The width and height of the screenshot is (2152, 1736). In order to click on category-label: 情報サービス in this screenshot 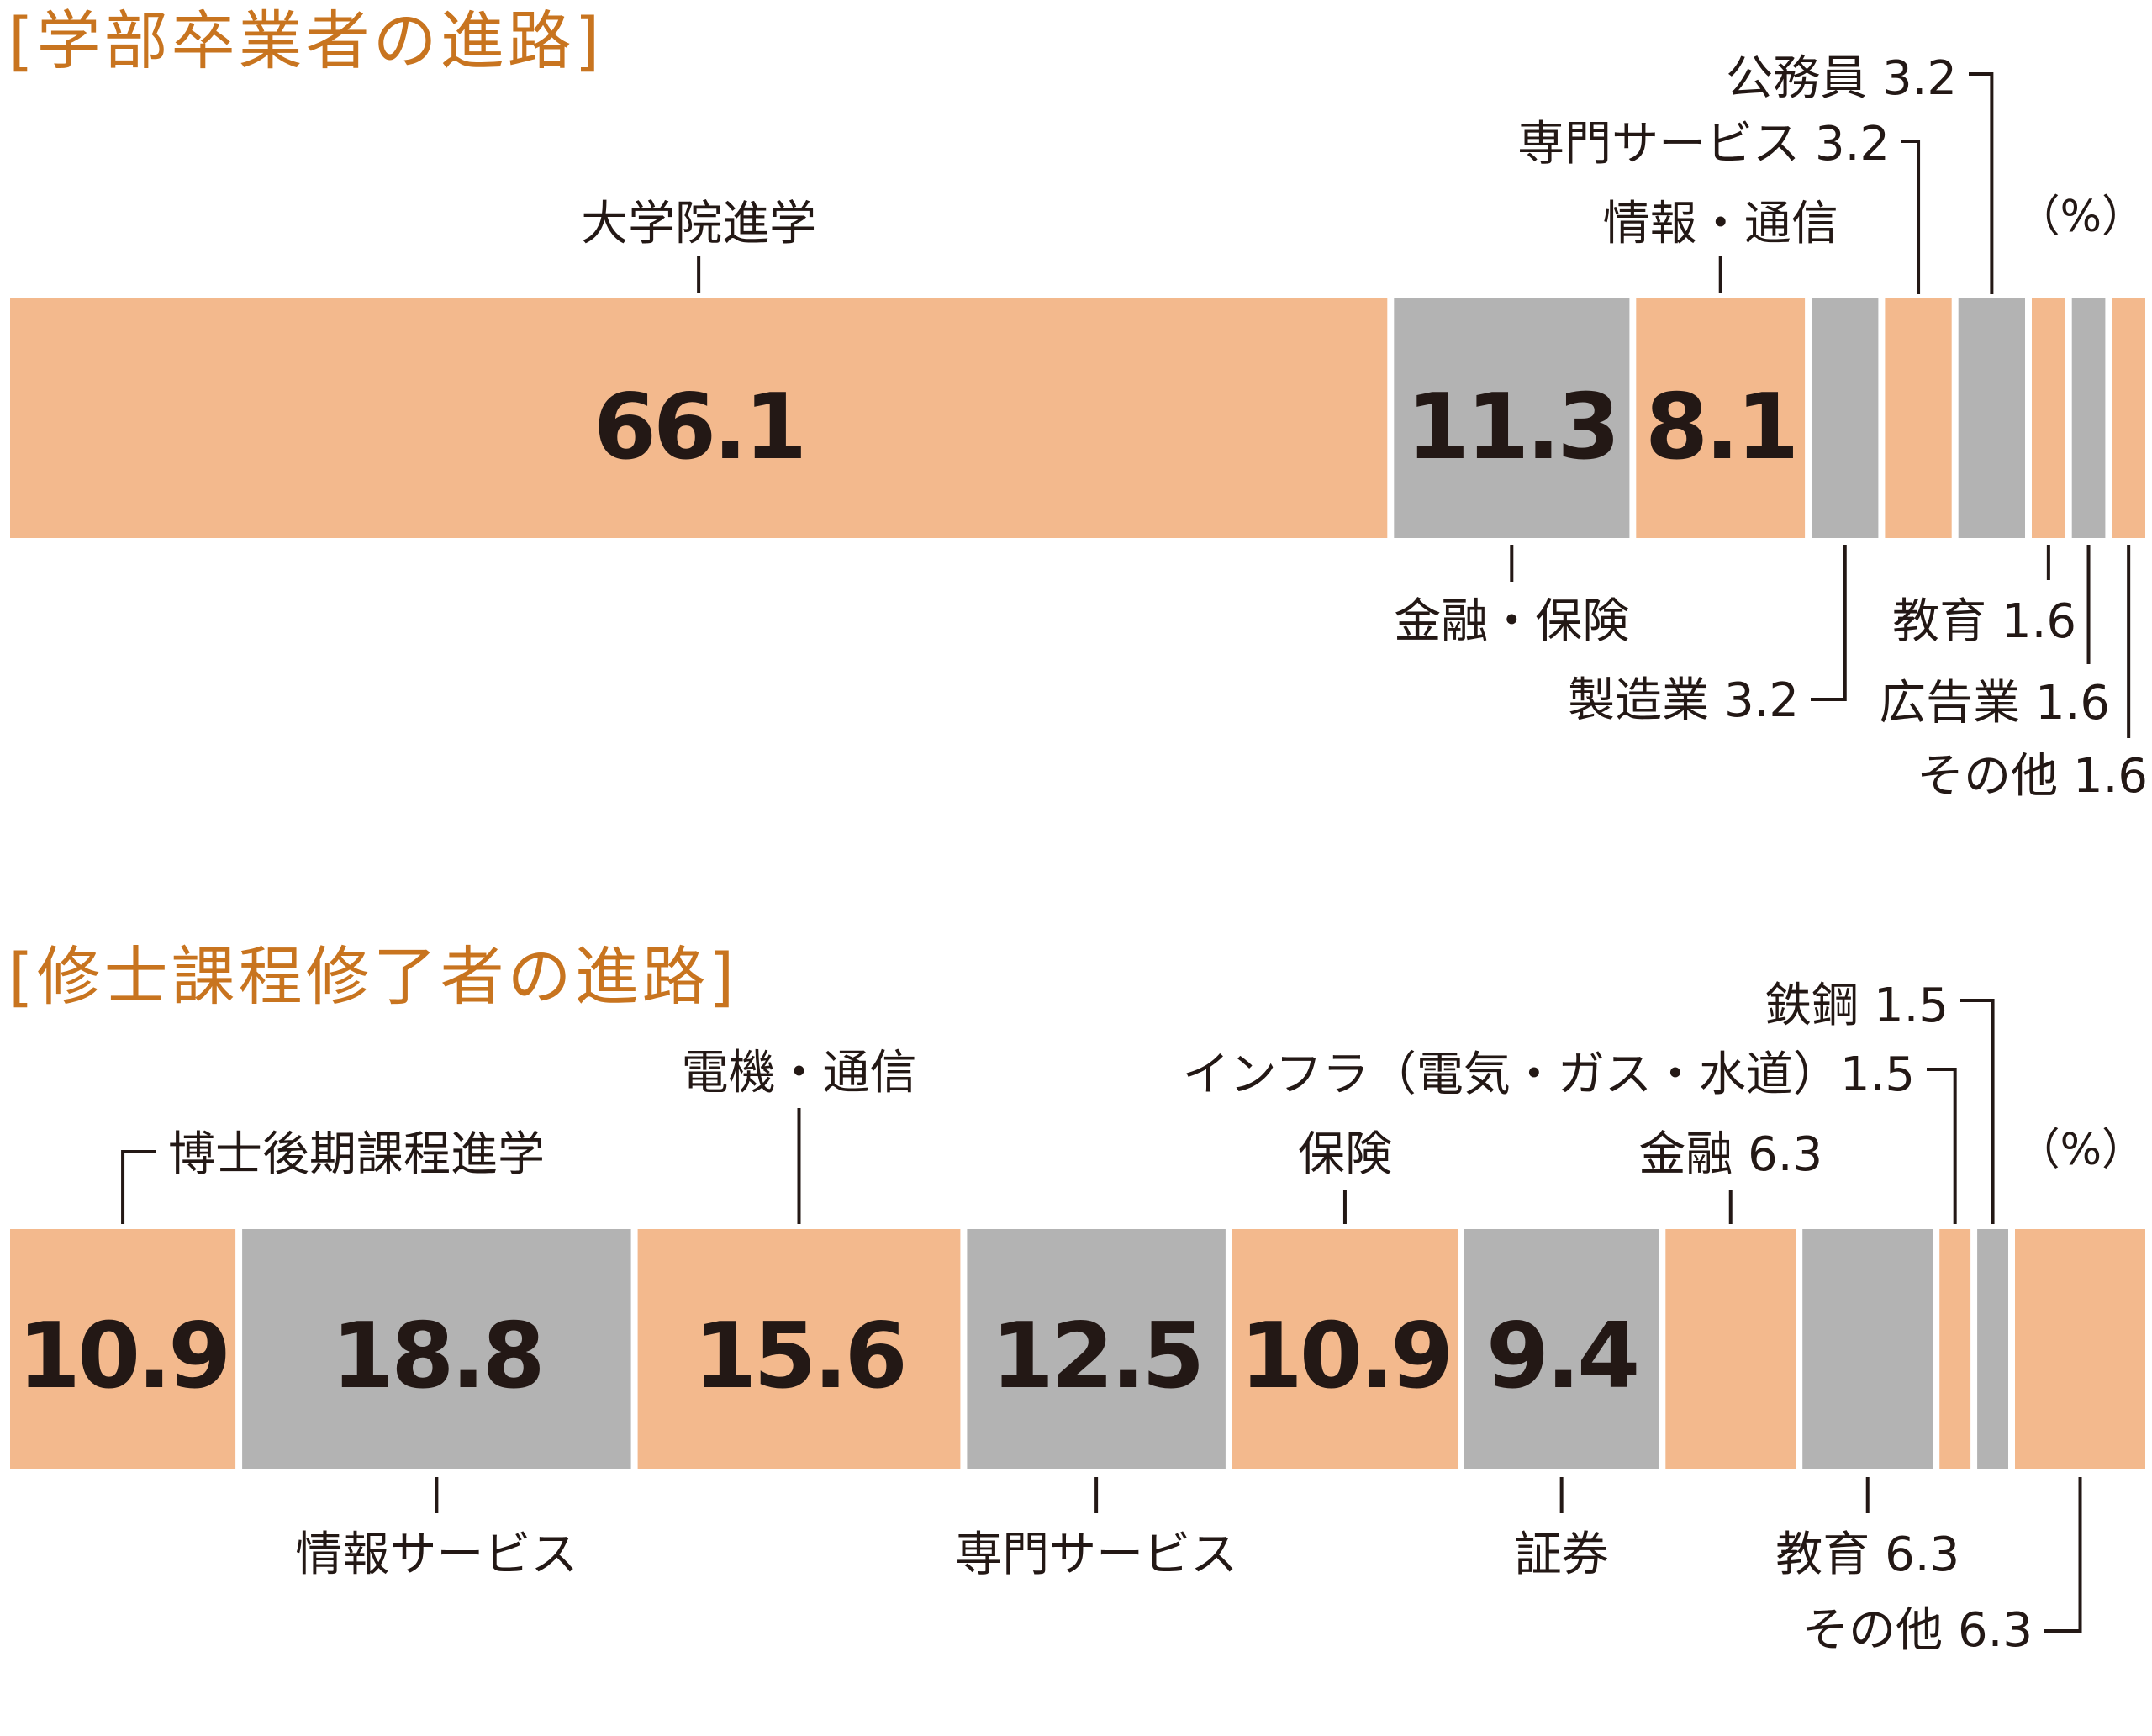, I will do `click(436, 1555)`.